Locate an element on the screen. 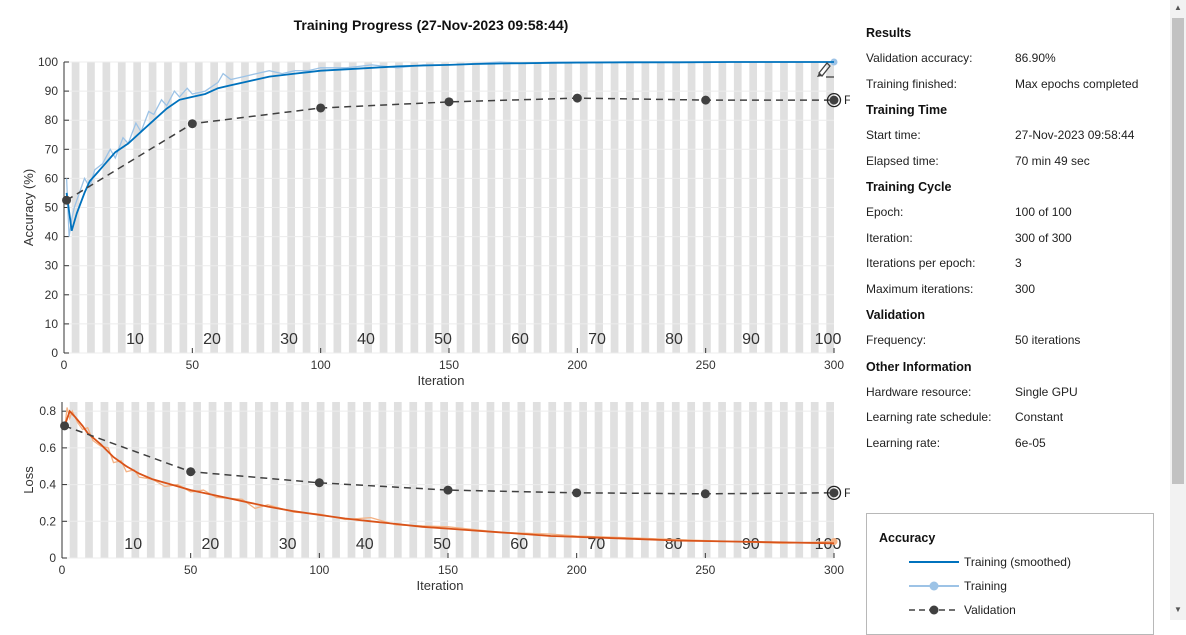 This screenshot has width=1186, height=635. y-tick-label: 80 is located at coordinates (52, 120).